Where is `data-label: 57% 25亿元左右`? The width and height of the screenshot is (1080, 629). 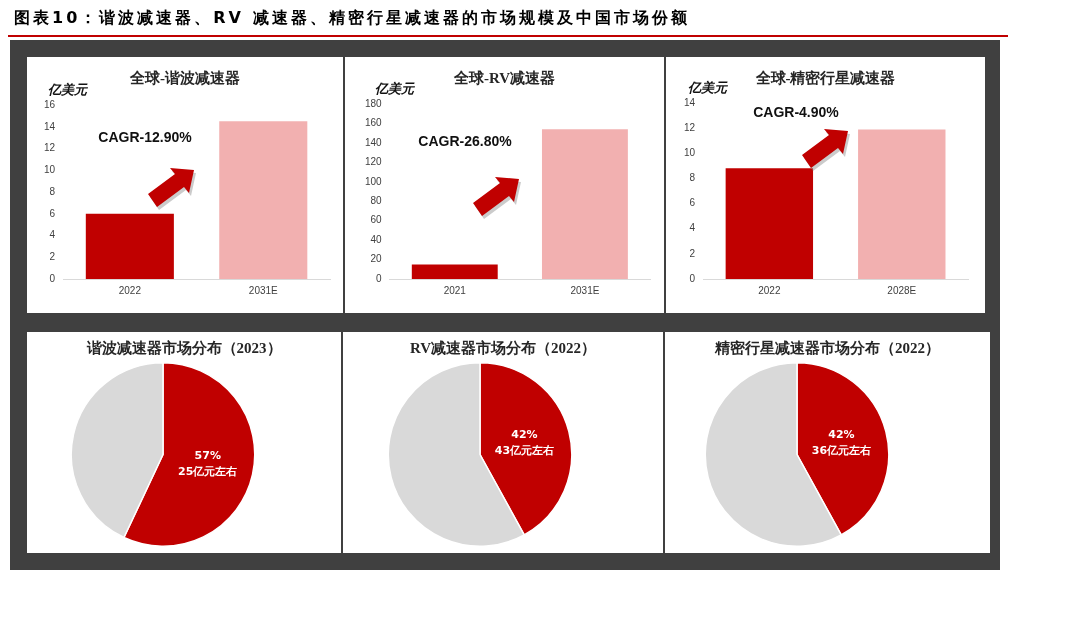 data-label: 57% 25亿元左右 is located at coordinates (208, 464).